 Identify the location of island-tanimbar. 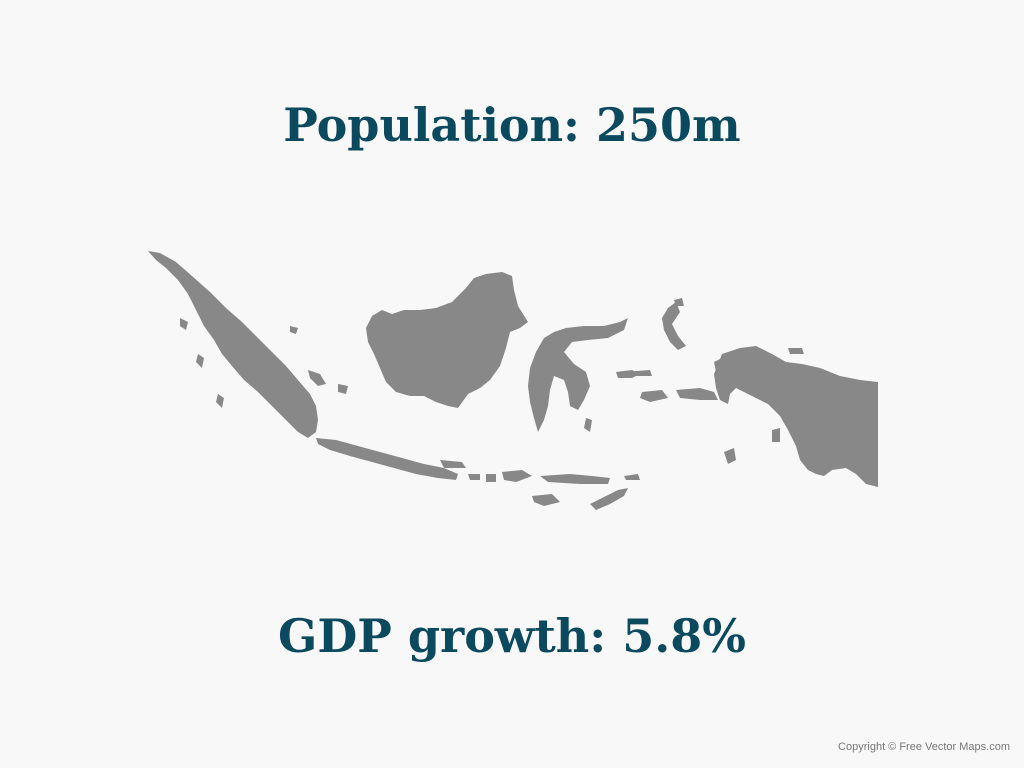
(730, 456).